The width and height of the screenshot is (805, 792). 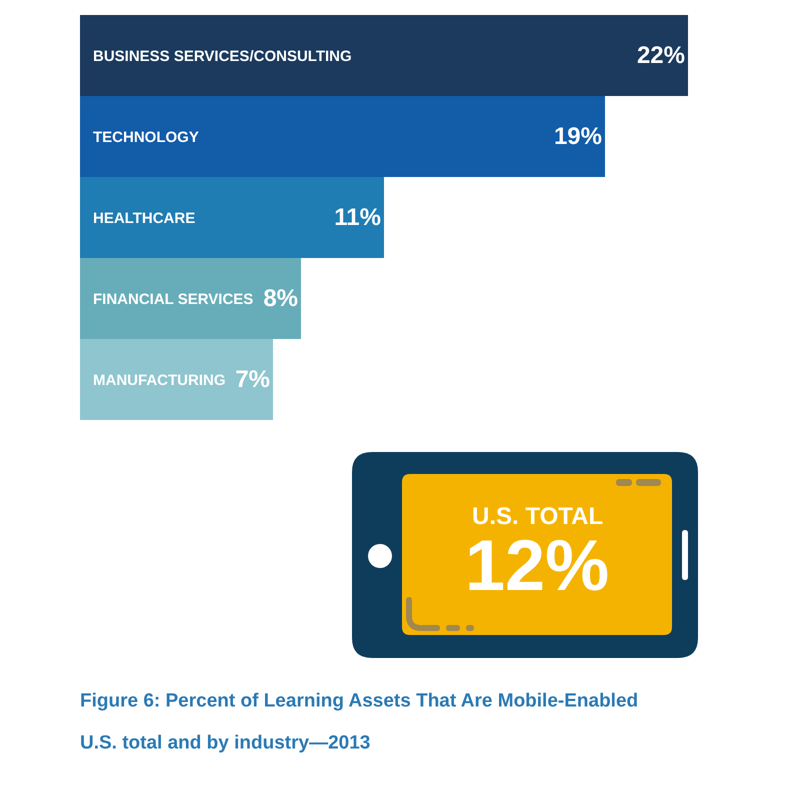 What do you see at coordinates (144, 218) in the screenshot?
I see `y-tick-label: HEALTHCARE` at bounding box center [144, 218].